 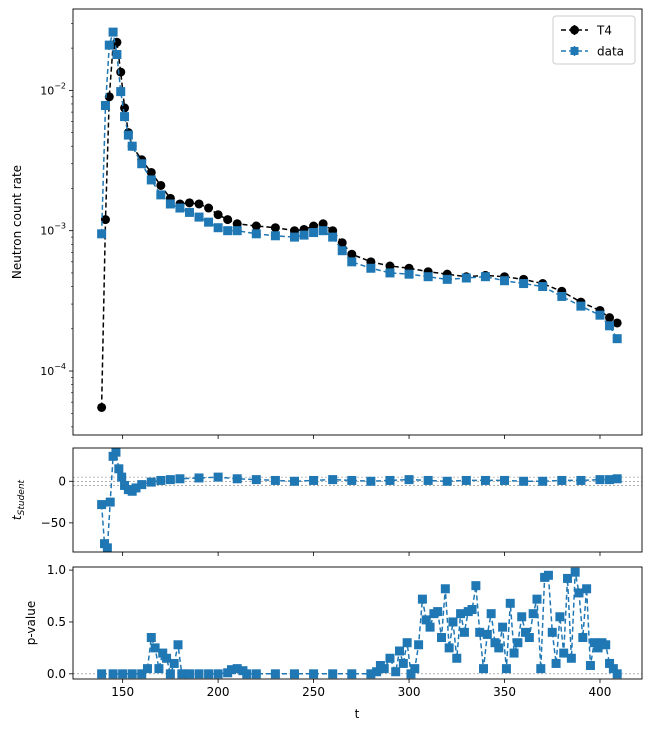 What do you see at coordinates (18, 499) in the screenshot?
I see `residual-ylabel: tStudent` at bounding box center [18, 499].